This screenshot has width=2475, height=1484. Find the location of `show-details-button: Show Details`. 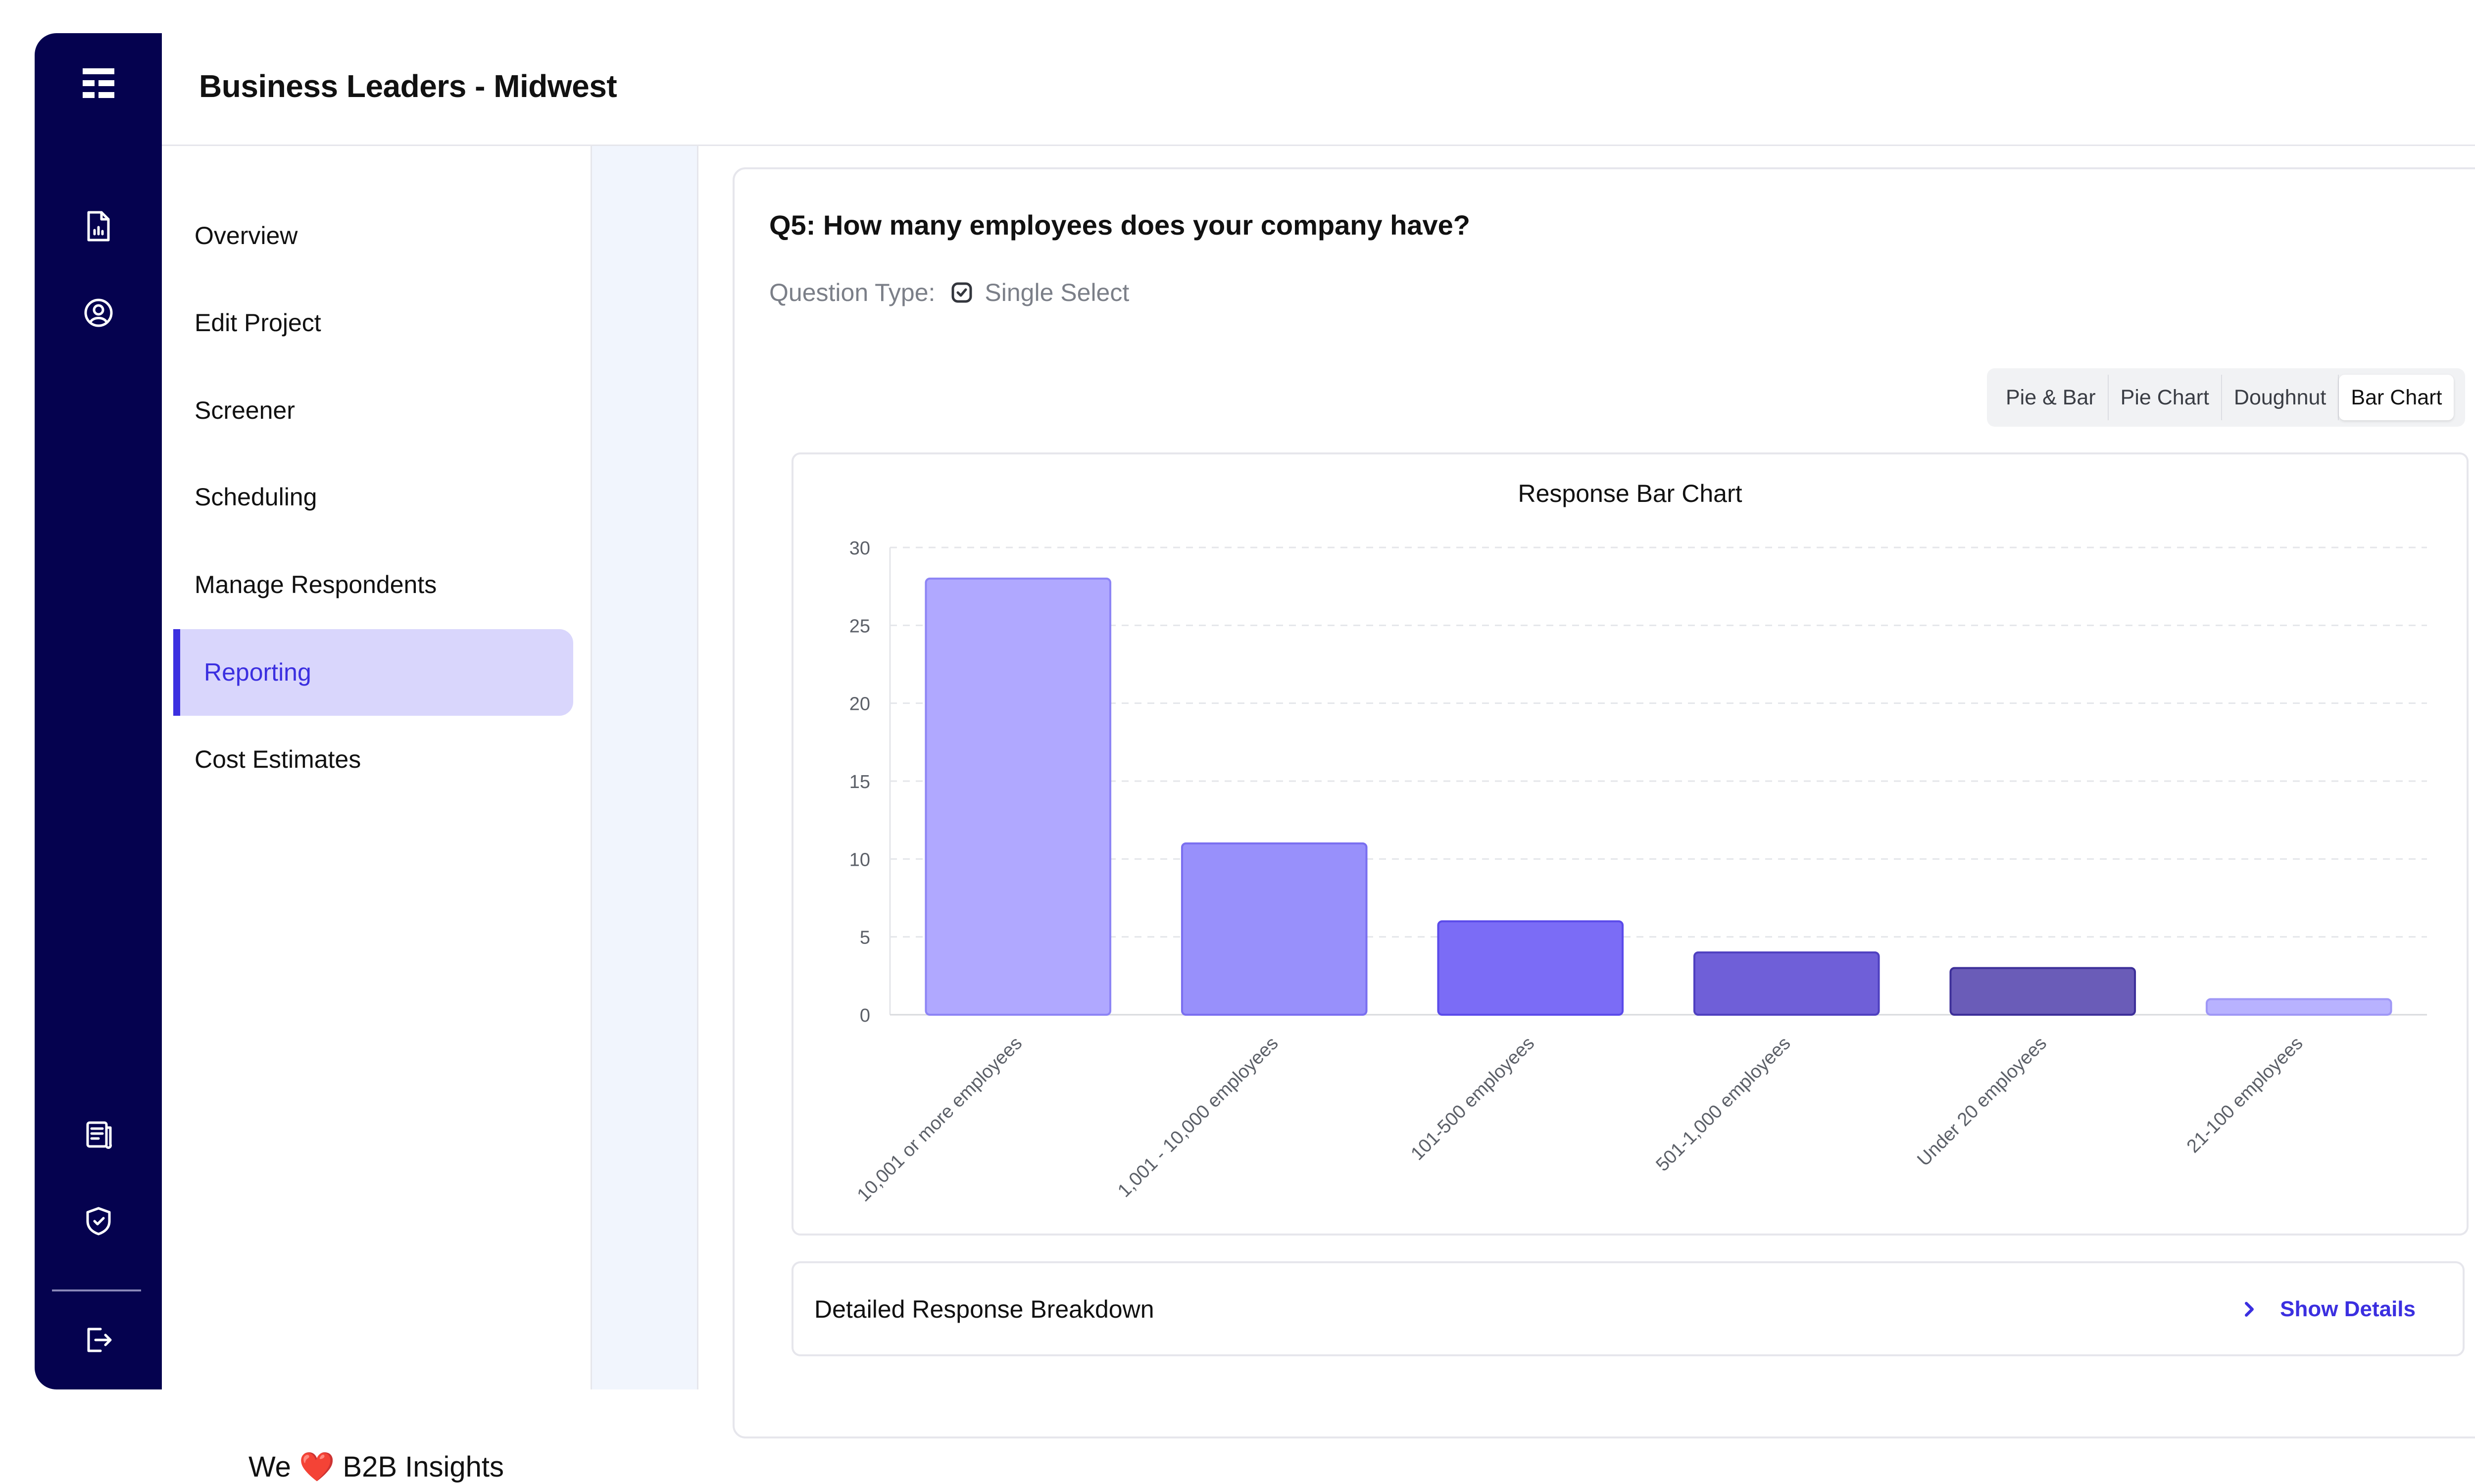

show-details-button: Show Details is located at coordinates (2329, 1309).